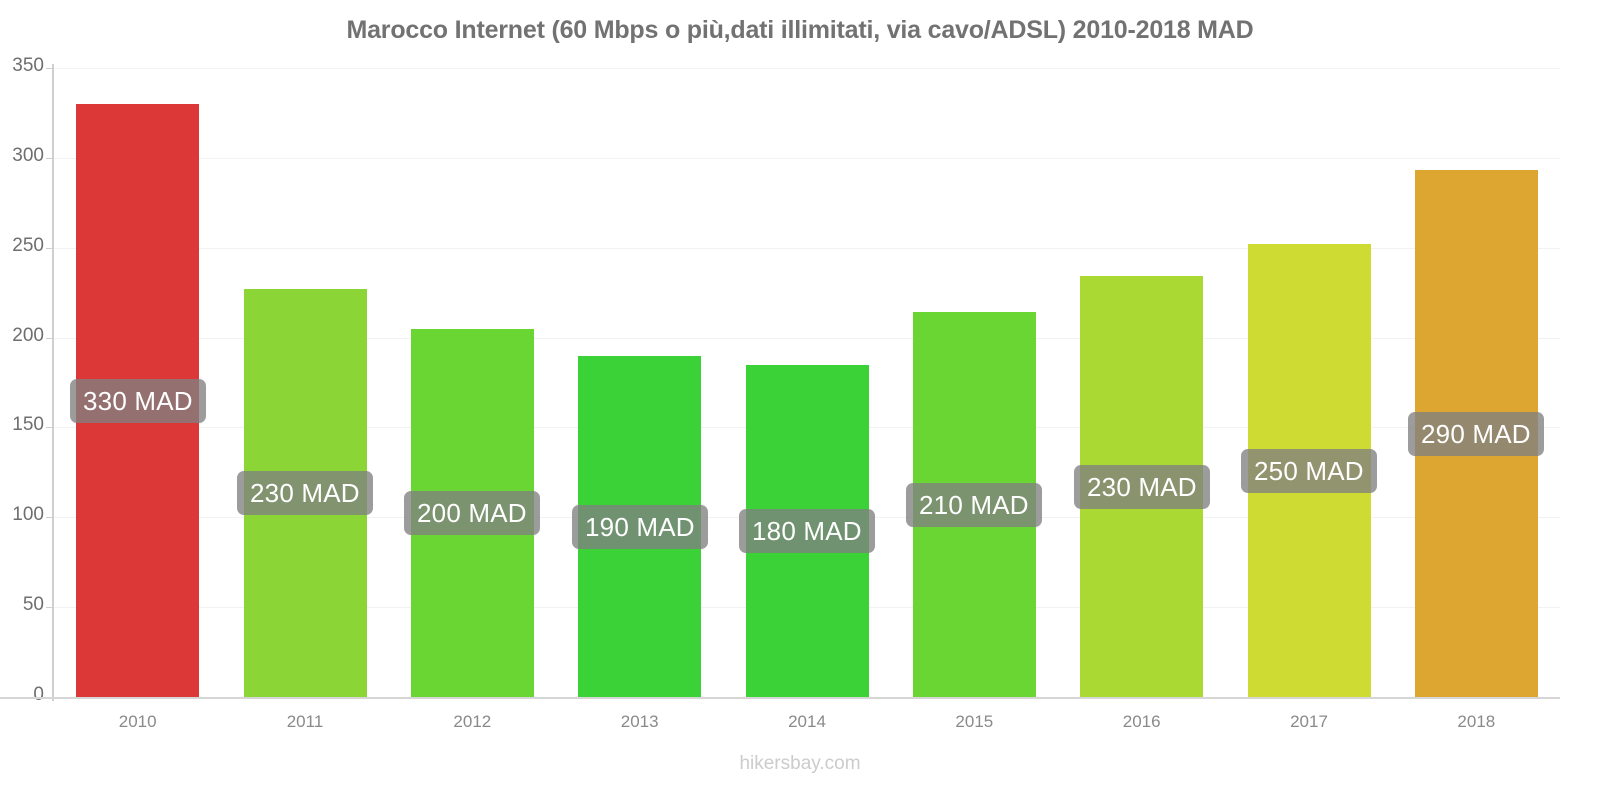 This screenshot has height=800, width=1600. Describe the element at coordinates (28, 335) in the screenshot. I see `y-tick-label: 200` at that location.